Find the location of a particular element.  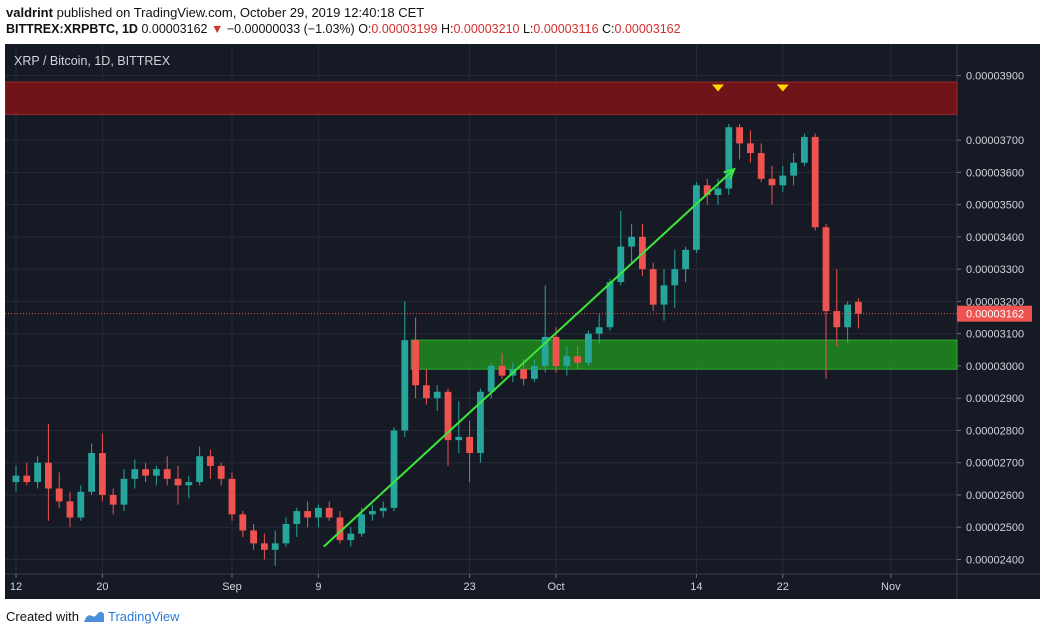

author-name: valdrint is located at coordinates (29, 12).